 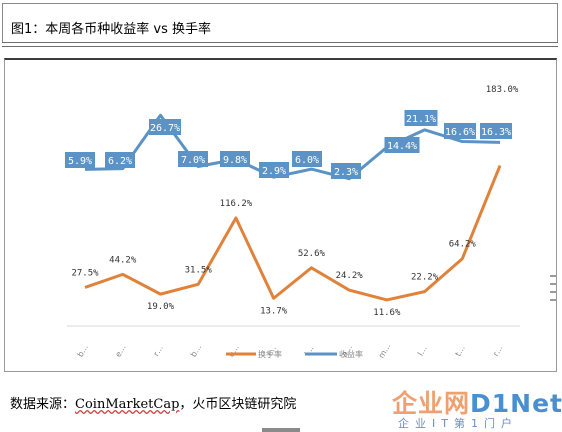 What do you see at coordinates (127, 404) in the screenshot?
I see `source-brand: CoinMarketCap` at bounding box center [127, 404].